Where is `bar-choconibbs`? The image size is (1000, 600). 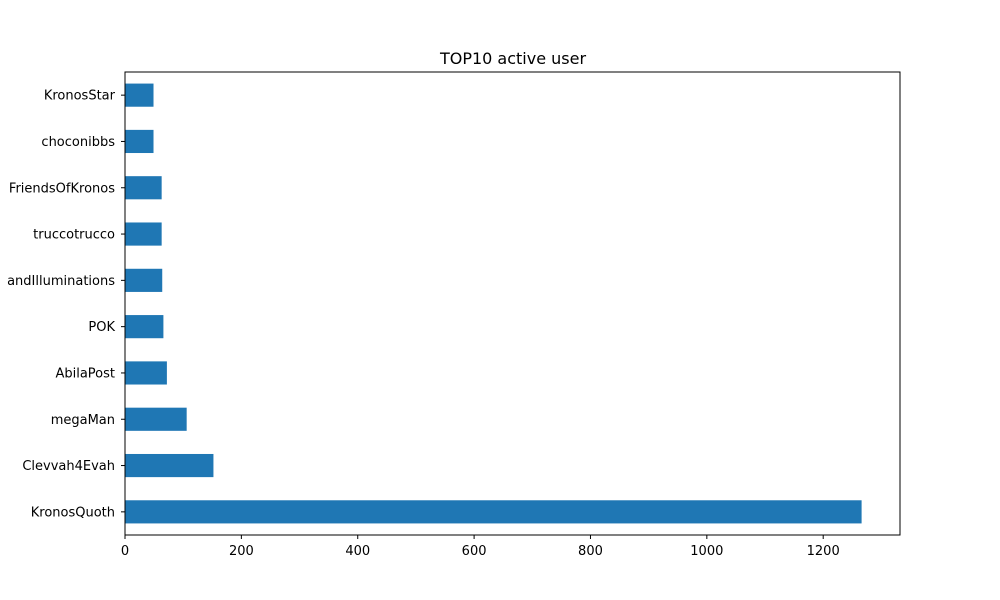 bar-choconibbs is located at coordinates (139, 141).